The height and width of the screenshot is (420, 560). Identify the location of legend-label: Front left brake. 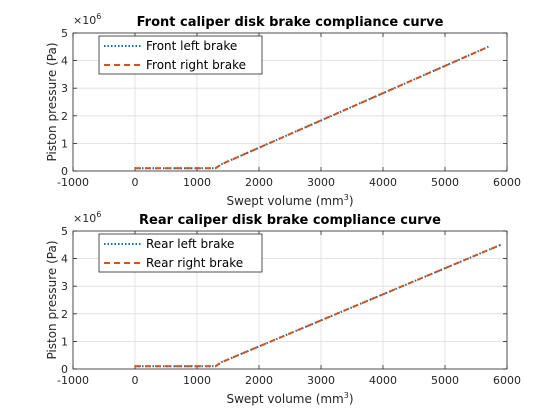
(191, 46).